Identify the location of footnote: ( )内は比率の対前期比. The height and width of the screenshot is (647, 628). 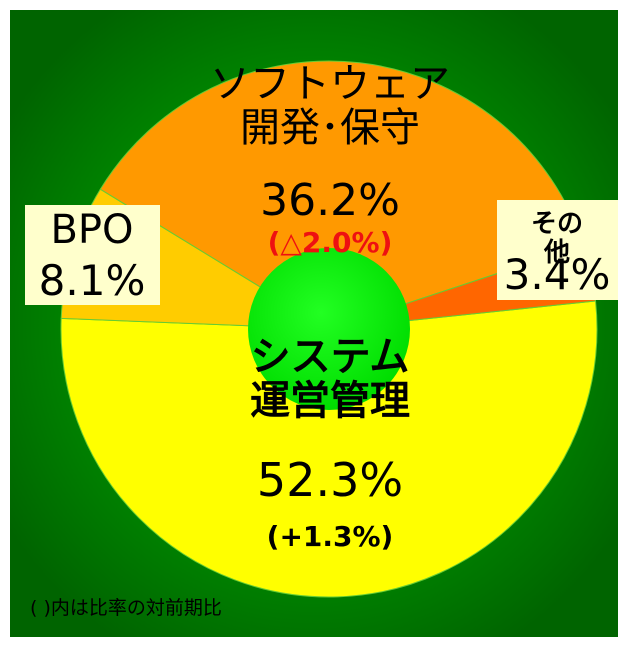
(126, 608).